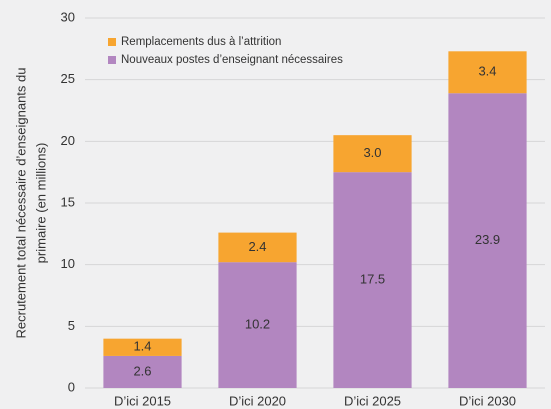 The height and width of the screenshot is (409, 551). I want to click on y-axis-label-line: primaire (en millions), so click(40, 203).